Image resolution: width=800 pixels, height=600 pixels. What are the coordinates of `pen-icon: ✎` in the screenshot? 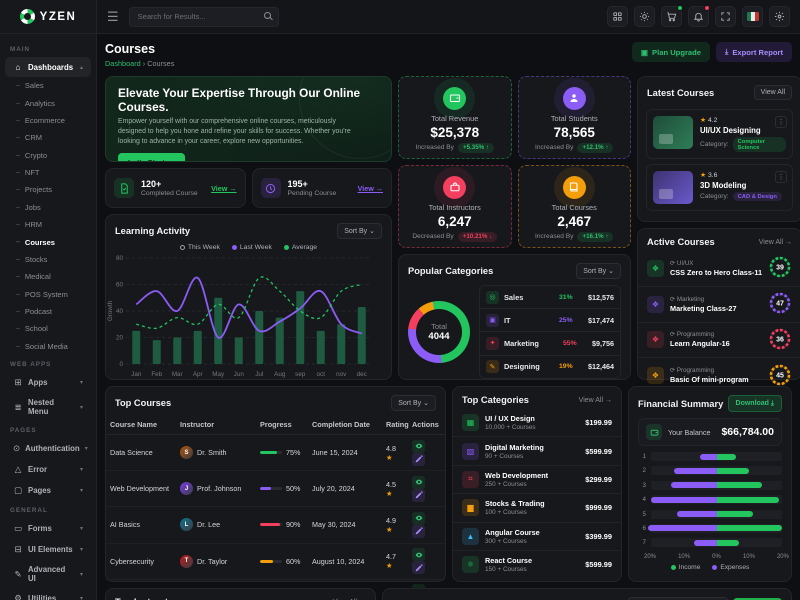 It's located at (18, 573).